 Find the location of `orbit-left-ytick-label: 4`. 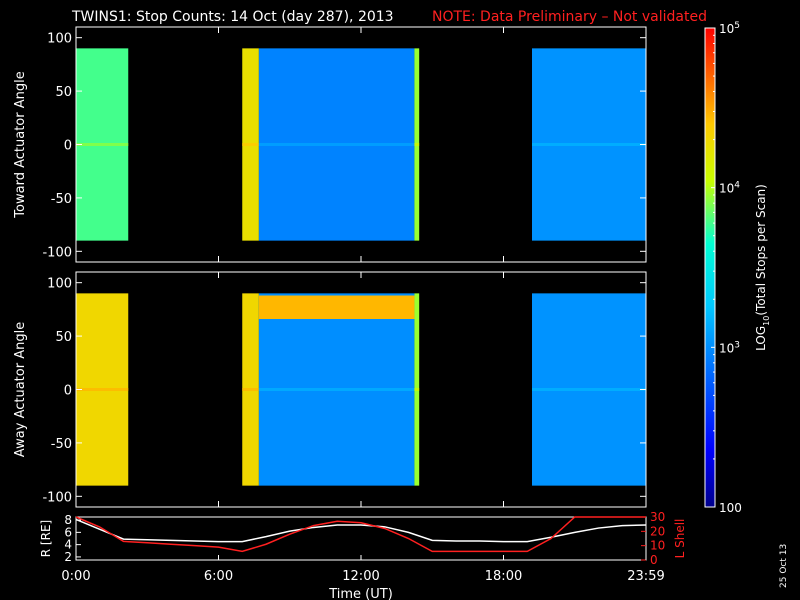

orbit-left-ytick-label: 4 is located at coordinates (68, 545).